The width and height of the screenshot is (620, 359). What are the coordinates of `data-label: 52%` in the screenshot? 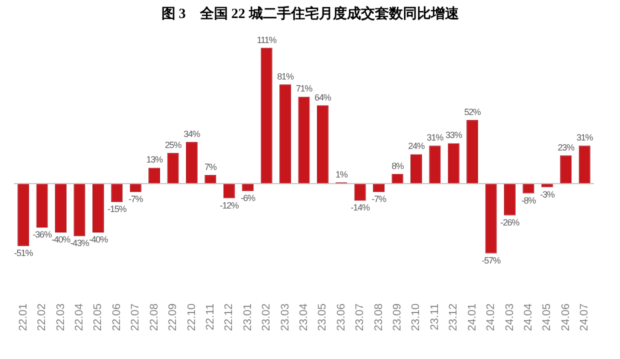 It's located at (473, 111).